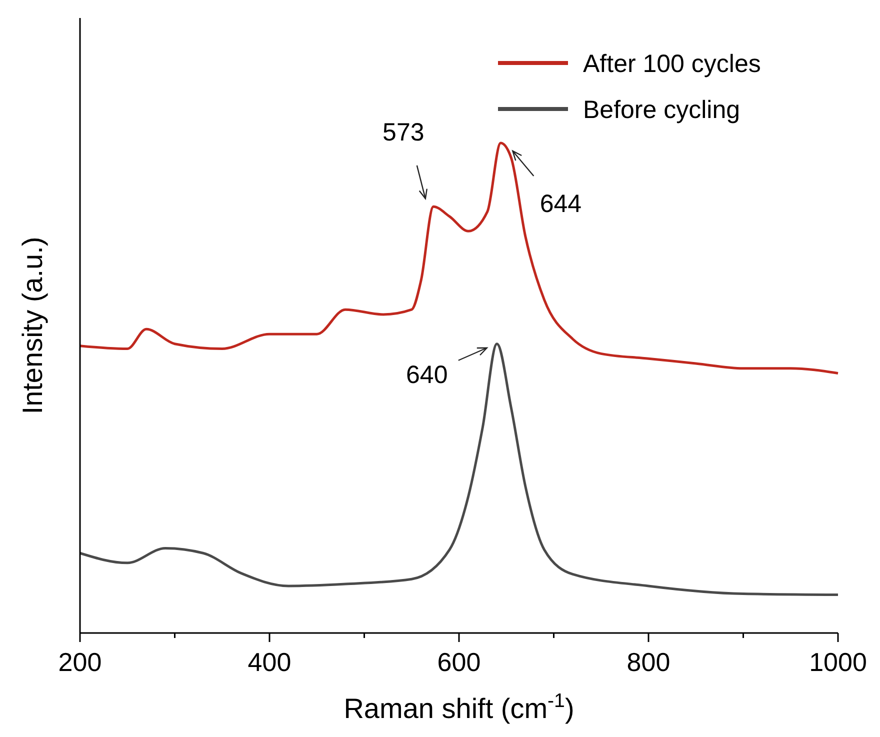 This screenshot has height=737, width=880. Describe the element at coordinates (459, 662) in the screenshot. I see `x-tick-label: 600` at that location.